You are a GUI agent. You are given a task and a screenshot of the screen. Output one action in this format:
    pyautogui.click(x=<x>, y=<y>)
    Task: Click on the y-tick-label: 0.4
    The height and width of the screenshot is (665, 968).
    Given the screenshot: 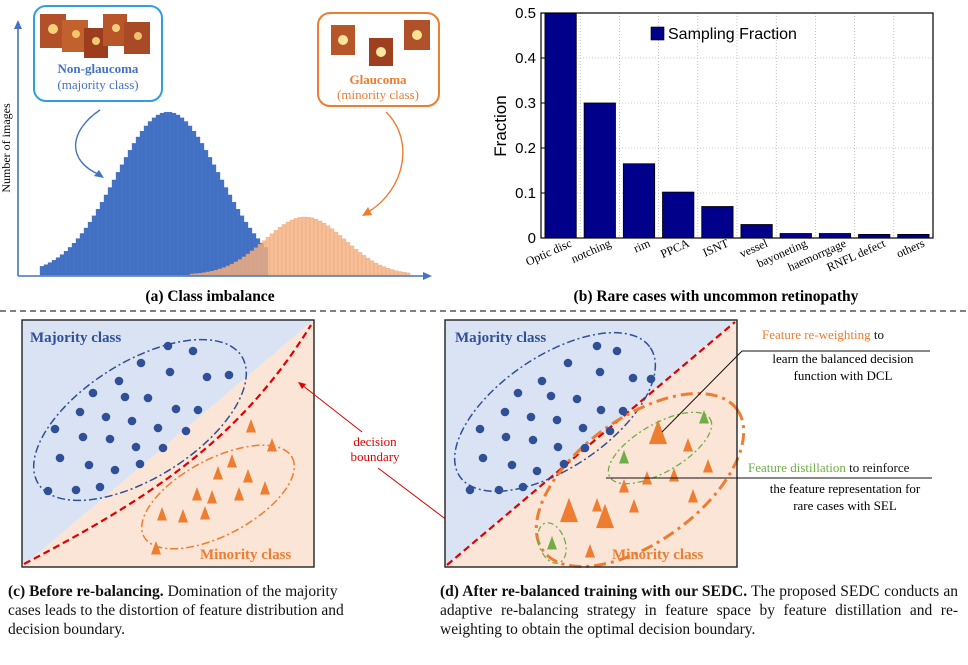 What is the action you would take?
    pyautogui.click(x=525, y=58)
    